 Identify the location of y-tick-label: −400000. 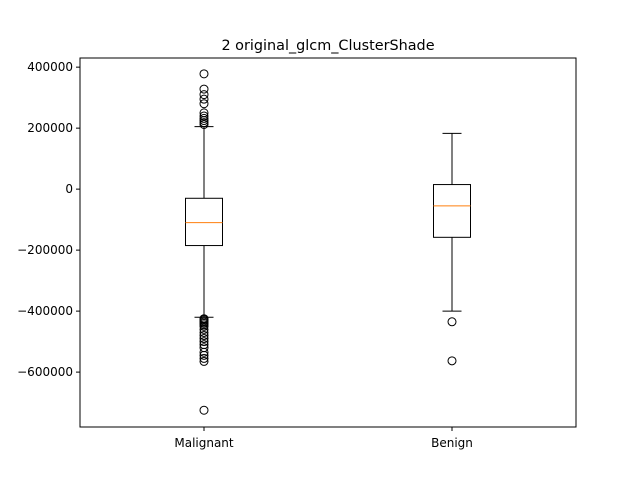
(45, 311).